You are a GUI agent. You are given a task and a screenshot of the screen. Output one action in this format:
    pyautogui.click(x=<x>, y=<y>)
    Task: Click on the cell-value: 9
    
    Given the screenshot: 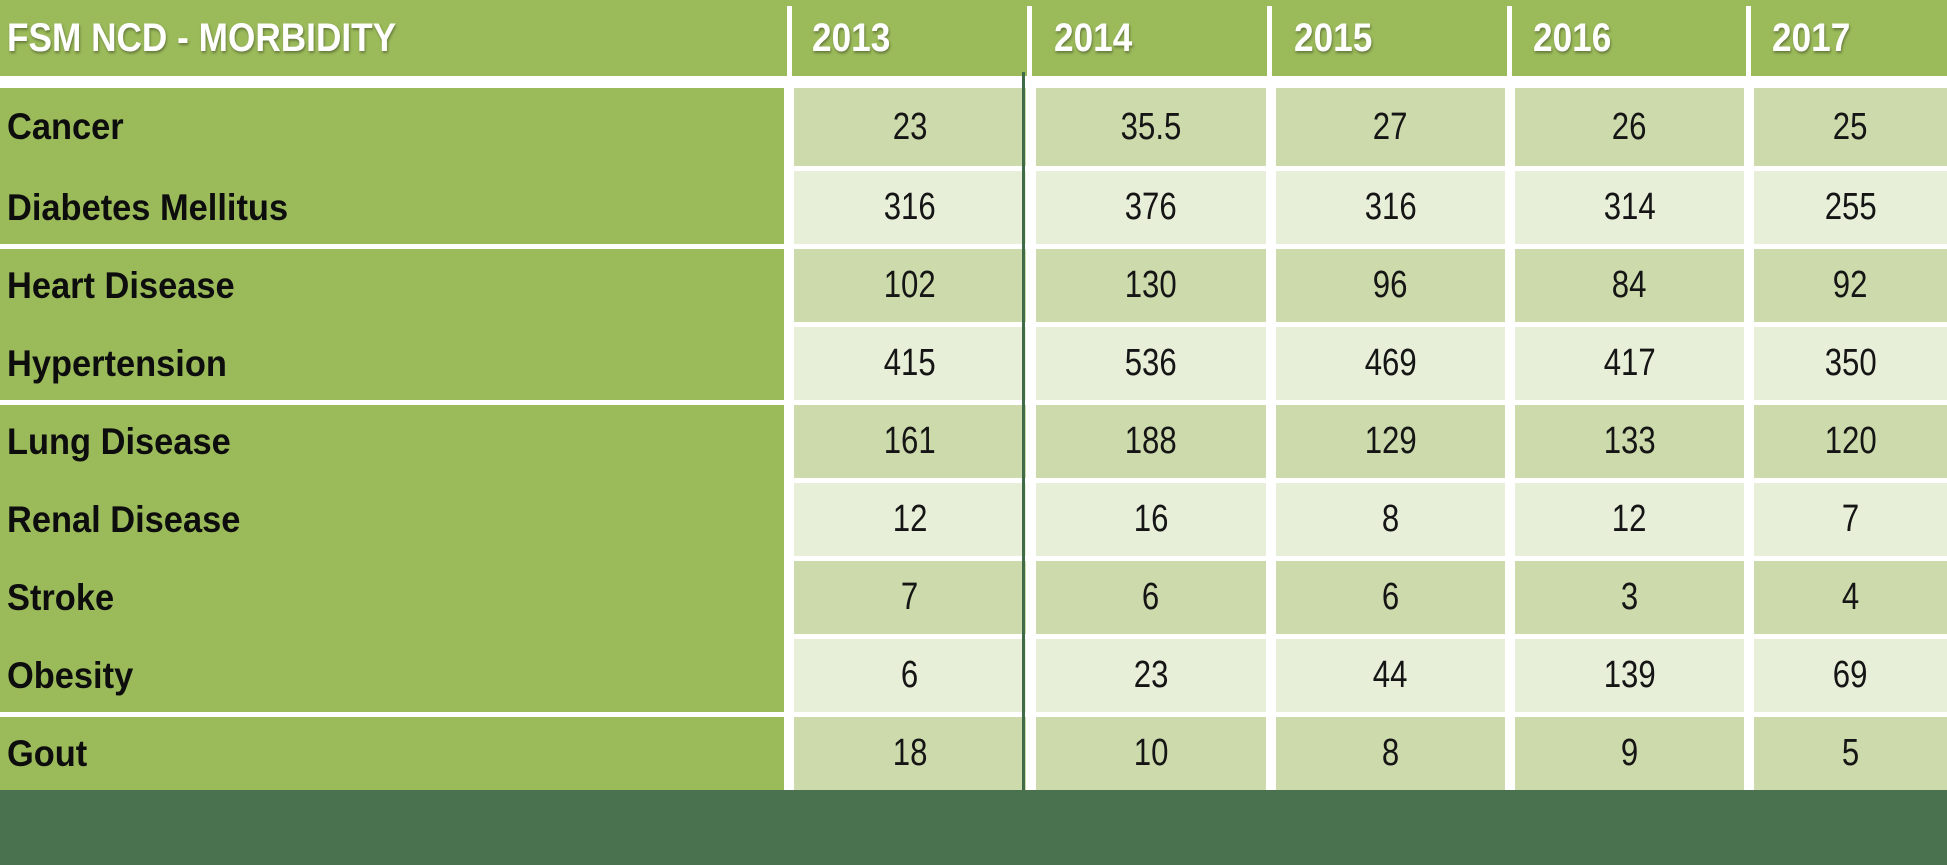 What is the action you would take?
    pyautogui.click(x=1629, y=753)
    